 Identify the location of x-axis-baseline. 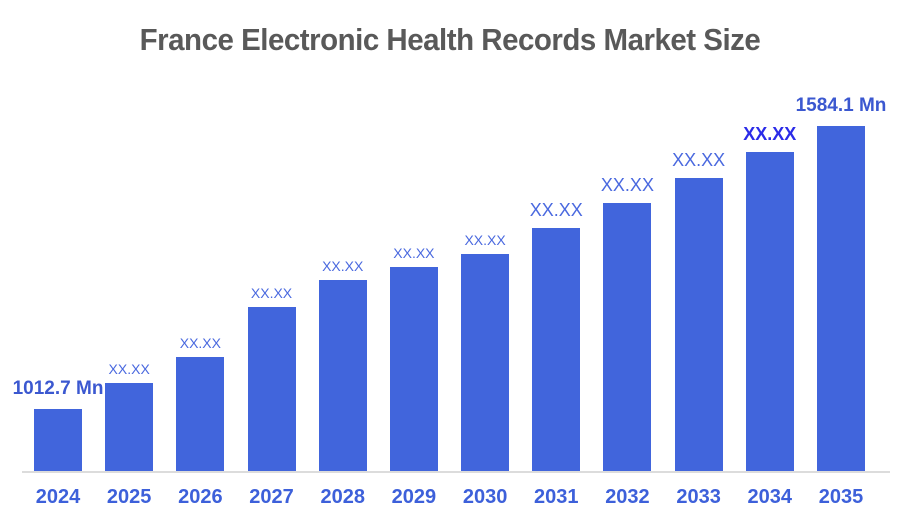
(456, 472).